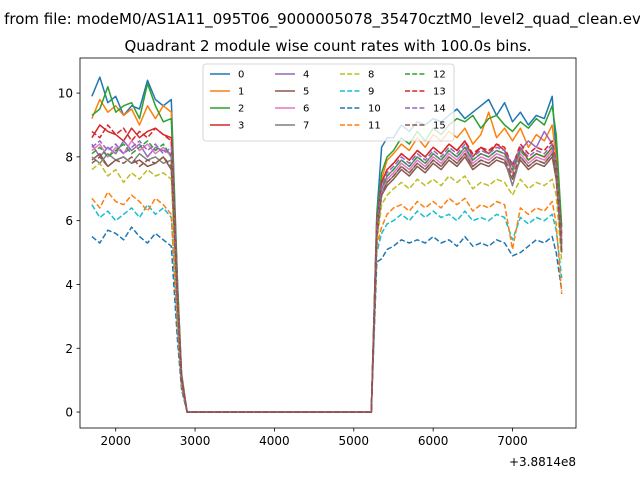  What do you see at coordinates (241, 109) in the screenshot?
I see `legend-label-2: 2` at bounding box center [241, 109].